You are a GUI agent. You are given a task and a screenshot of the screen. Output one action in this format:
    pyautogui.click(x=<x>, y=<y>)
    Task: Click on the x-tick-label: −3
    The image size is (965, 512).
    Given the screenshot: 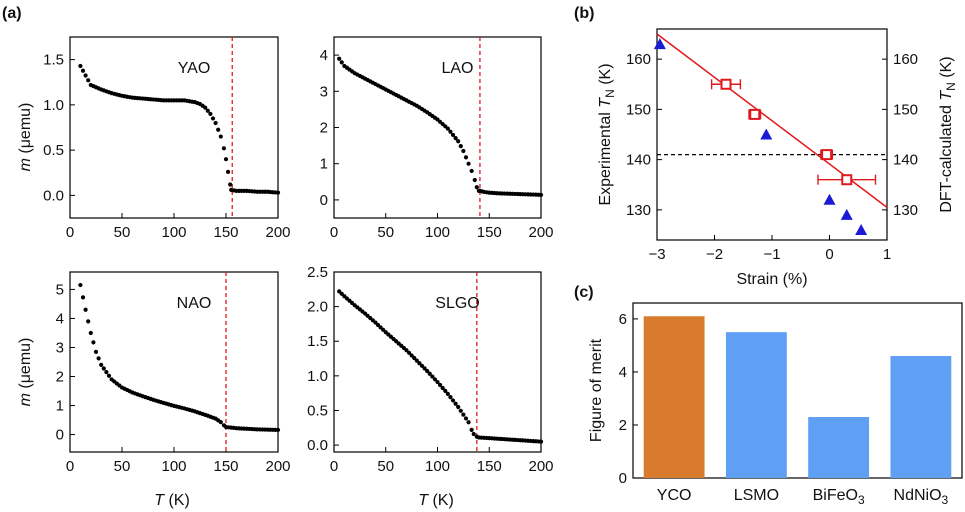 What is the action you would take?
    pyautogui.click(x=656, y=254)
    